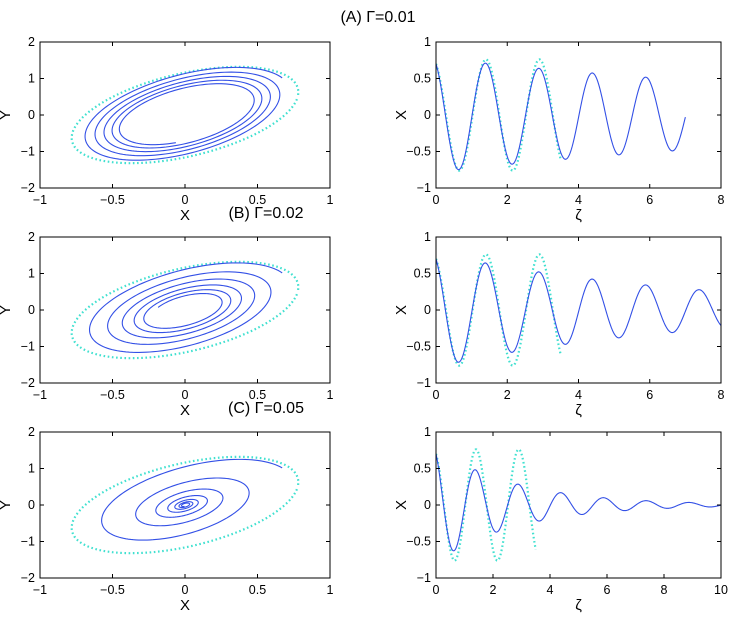 The height and width of the screenshot is (618, 734). I want to click on panel-title: (C) Γ=0.05, so click(266, 408).